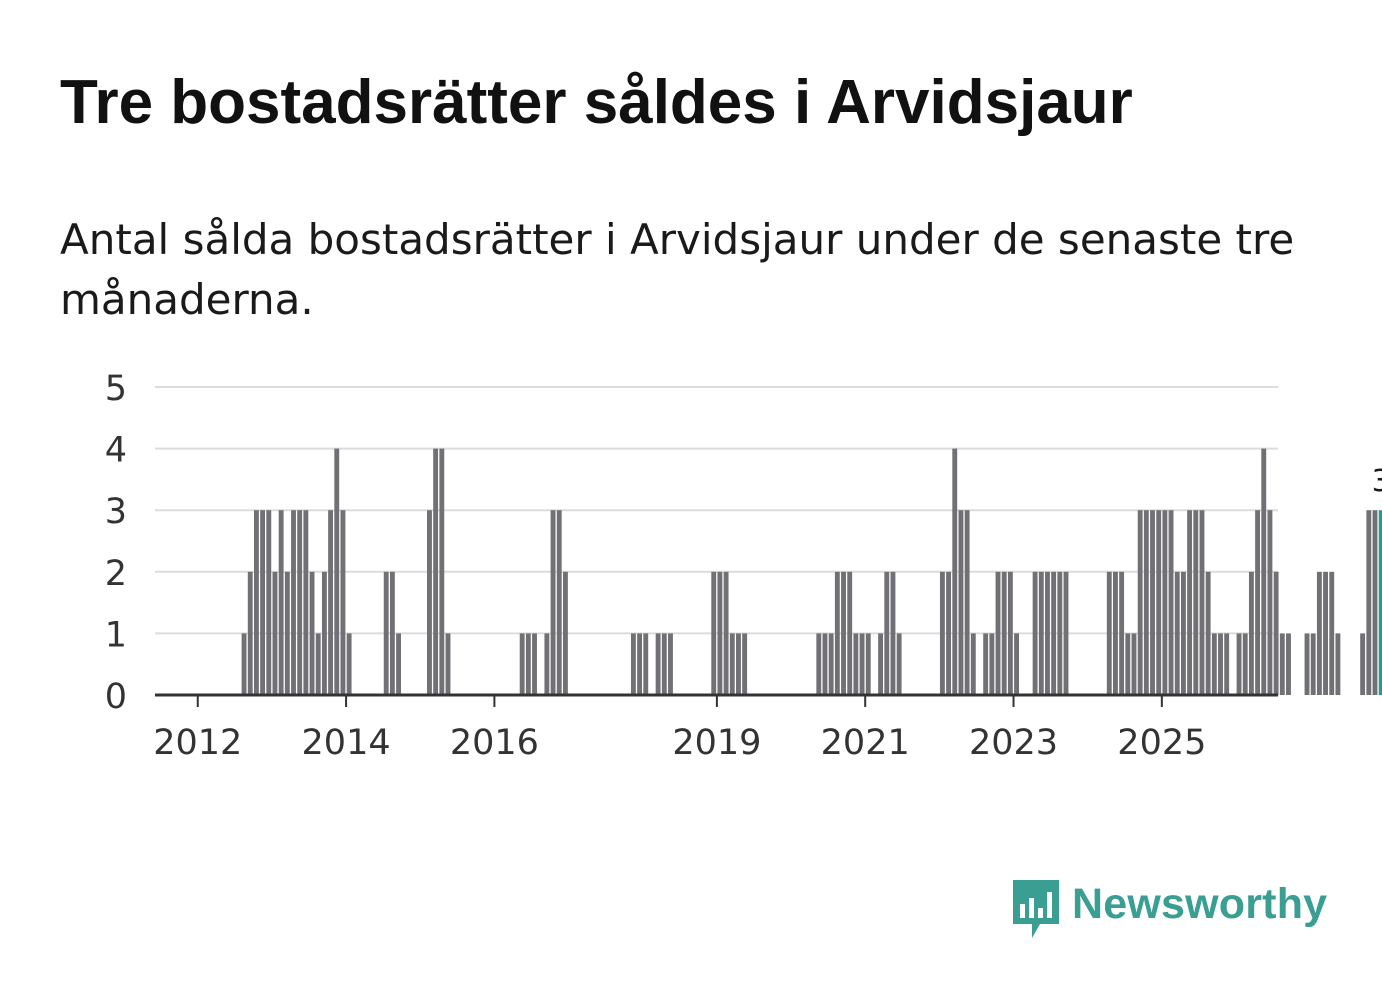 Image resolution: width=1382 pixels, height=999 pixels. What do you see at coordinates (1377, 481) in the screenshot?
I see `highlight-data-label: 3` at bounding box center [1377, 481].